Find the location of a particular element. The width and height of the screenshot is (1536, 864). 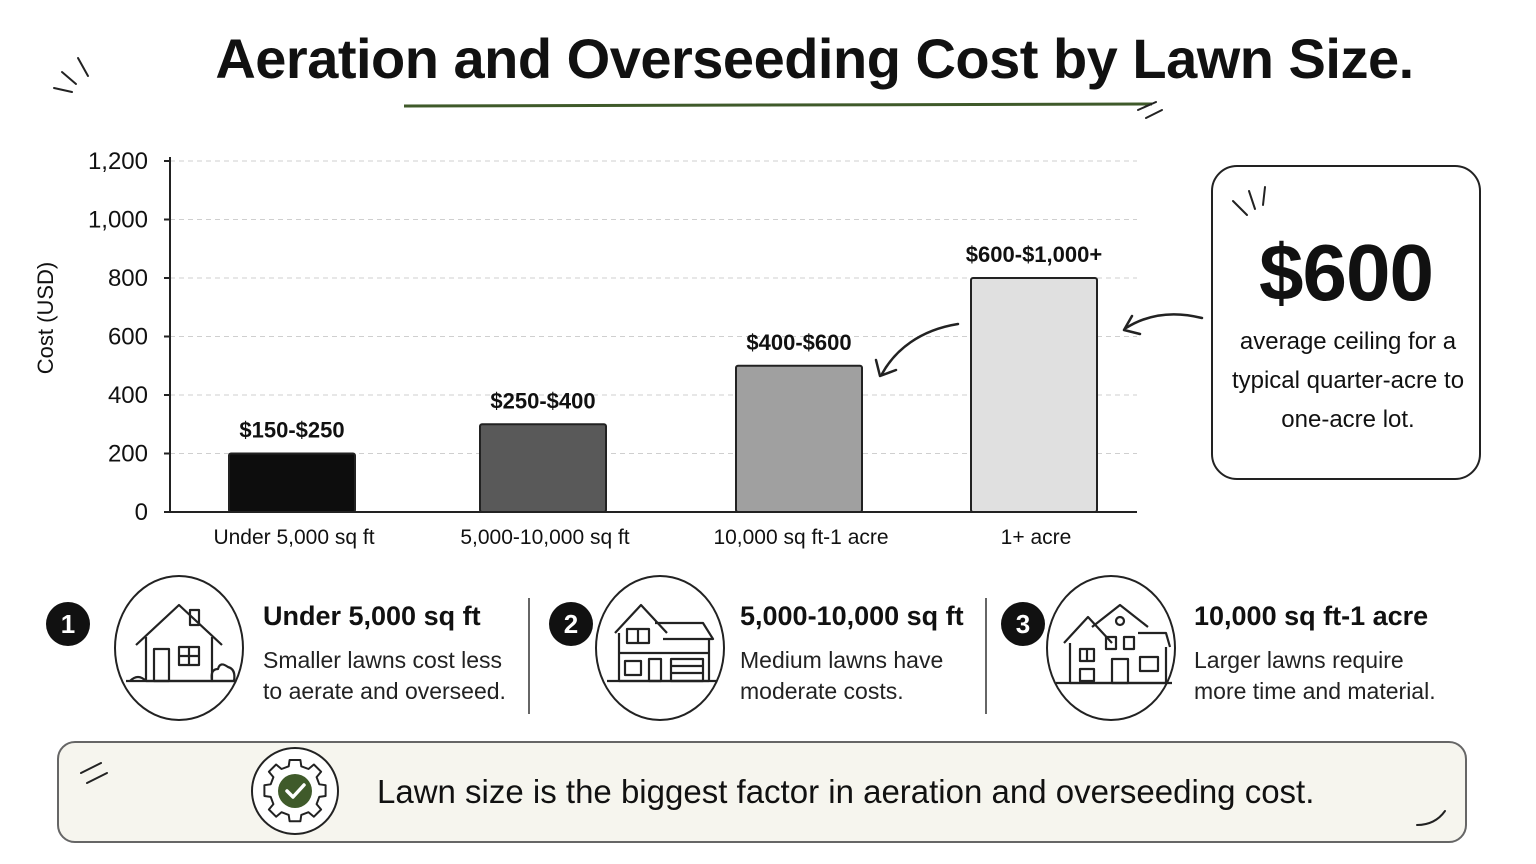

bar-data-label: $250-$400 is located at coordinates (542, 400).